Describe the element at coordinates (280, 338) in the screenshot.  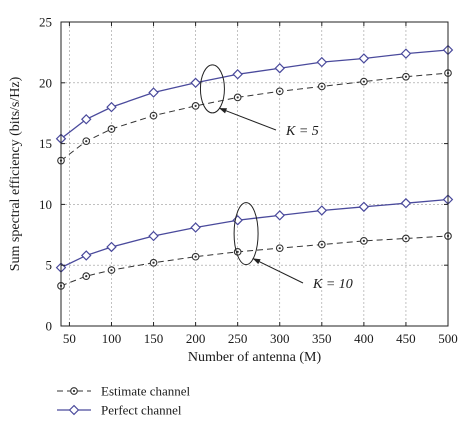
I see `x-tick-label: 300` at that location.